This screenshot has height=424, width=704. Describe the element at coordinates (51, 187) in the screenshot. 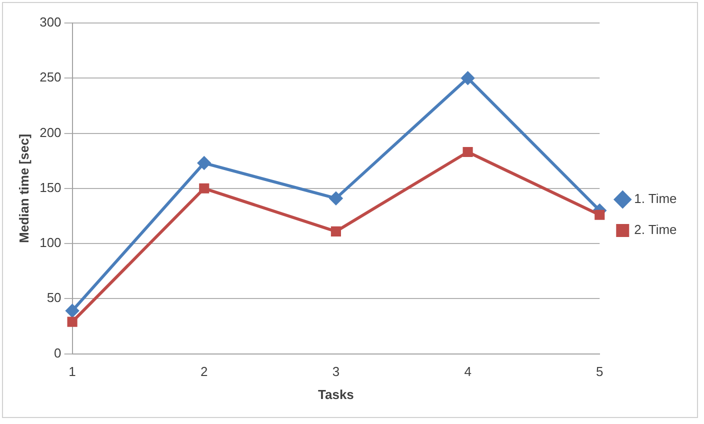

I see `y-tick-label: 150` at that location.